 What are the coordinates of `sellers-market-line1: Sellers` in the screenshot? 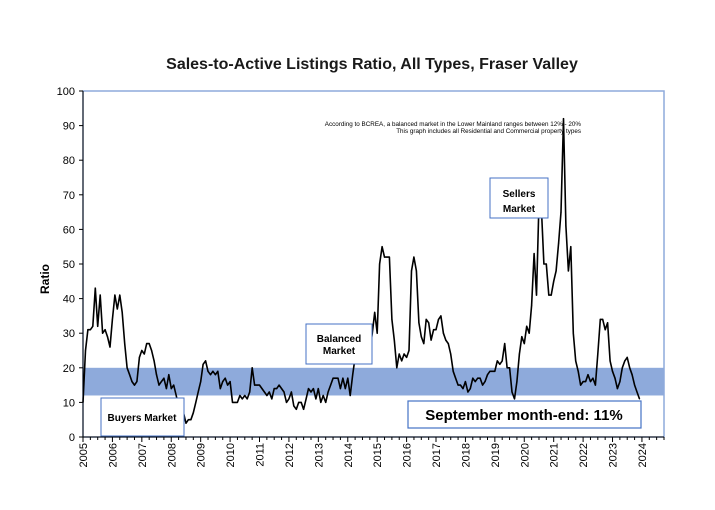 It's located at (519, 194).